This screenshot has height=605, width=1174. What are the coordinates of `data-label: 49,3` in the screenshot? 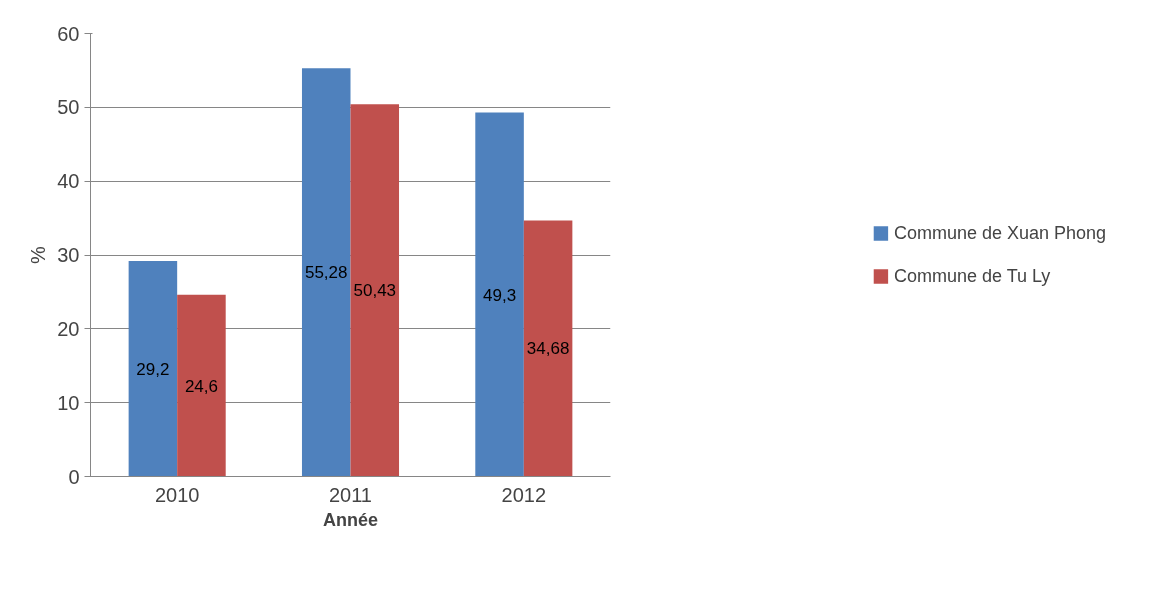 It's located at (500, 295).